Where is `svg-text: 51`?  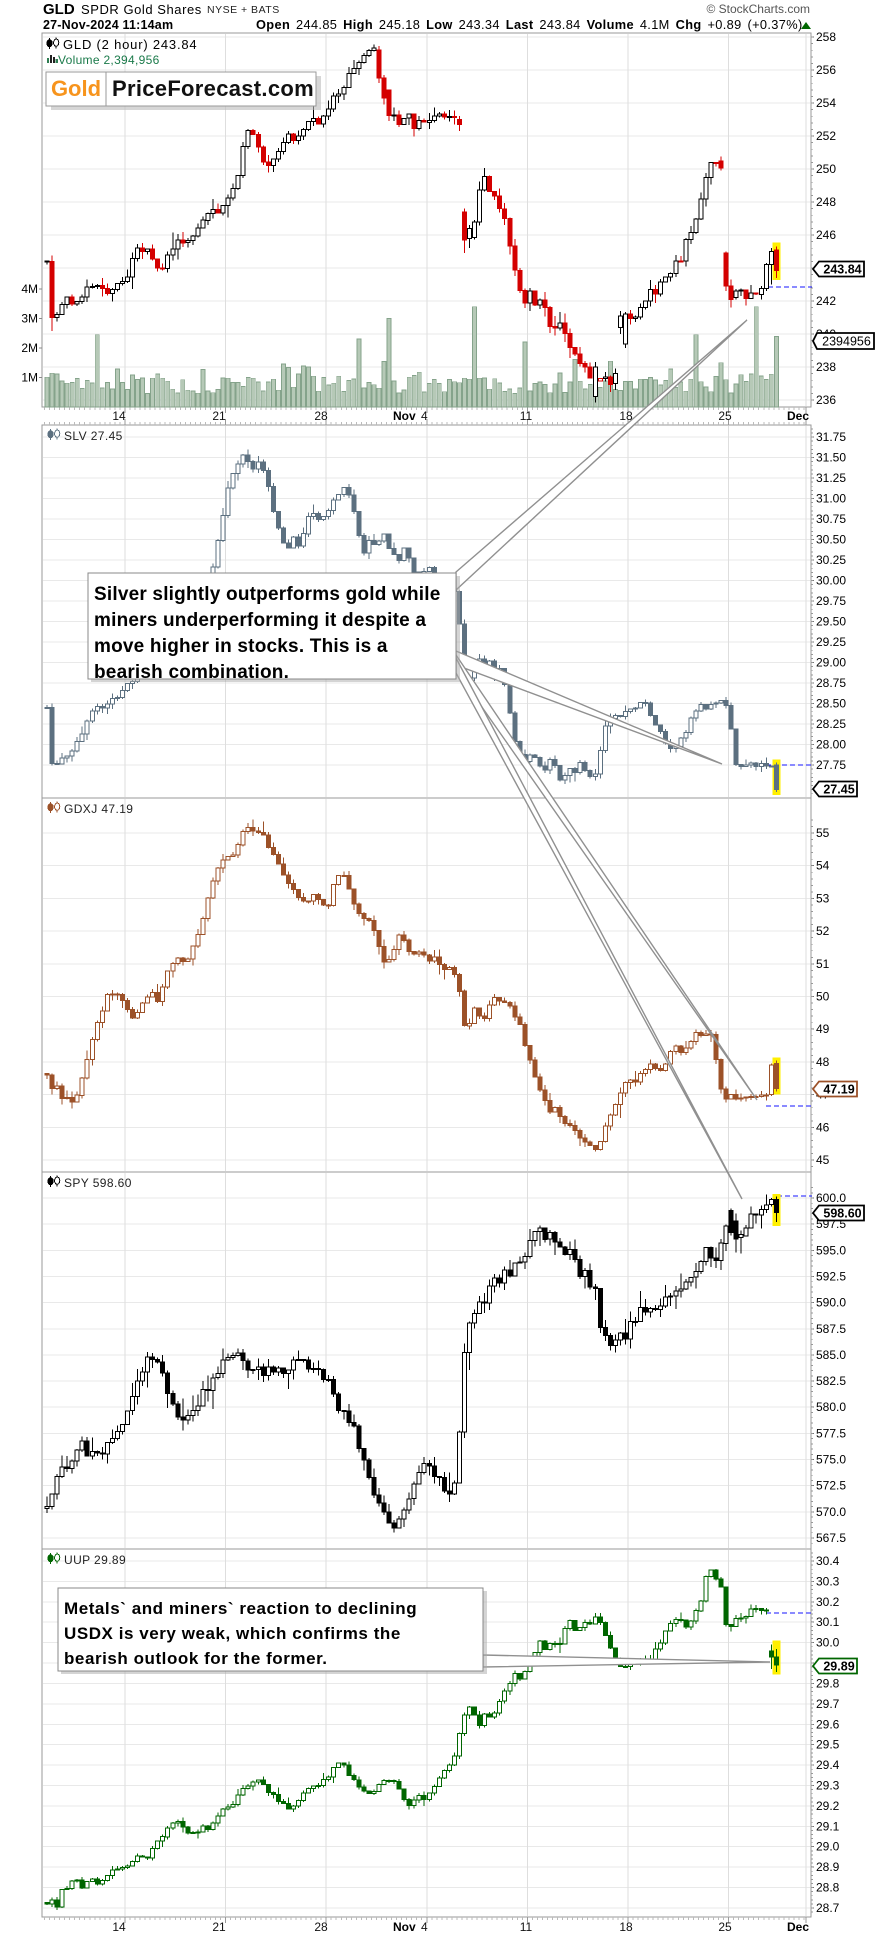 svg-text: 51 is located at coordinates (823, 964).